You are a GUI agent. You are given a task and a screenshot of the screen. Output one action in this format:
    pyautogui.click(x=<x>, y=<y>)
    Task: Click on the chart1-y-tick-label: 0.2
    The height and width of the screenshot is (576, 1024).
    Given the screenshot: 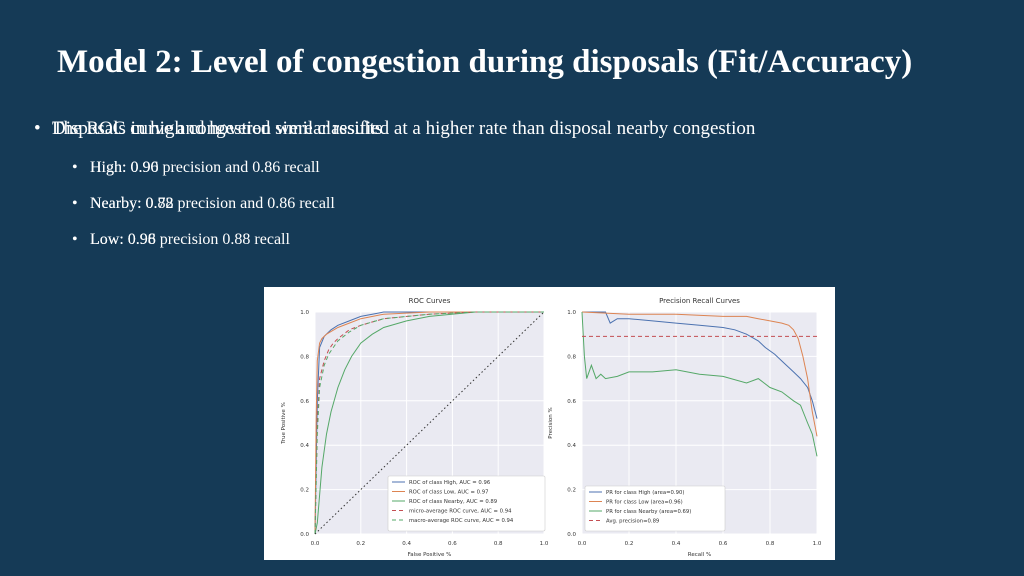 What is the action you would take?
    pyautogui.click(x=304, y=491)
    